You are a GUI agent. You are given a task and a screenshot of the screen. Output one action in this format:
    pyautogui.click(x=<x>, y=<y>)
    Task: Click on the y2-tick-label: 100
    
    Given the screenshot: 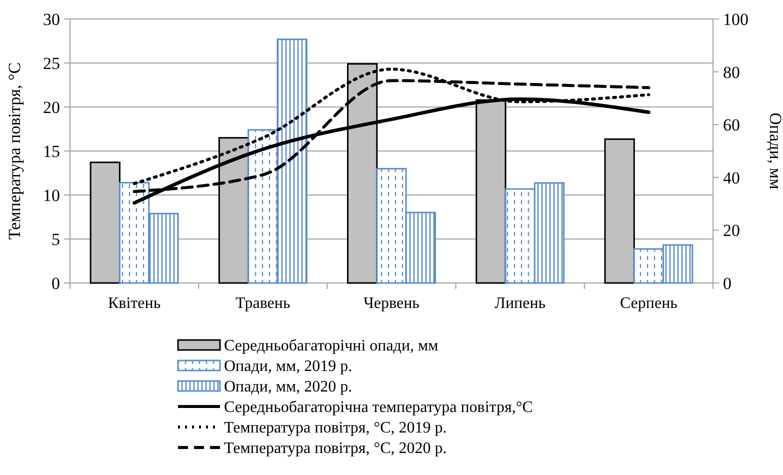 What is the action you would take?
    pyautogui.click(x=735, y=19)
    